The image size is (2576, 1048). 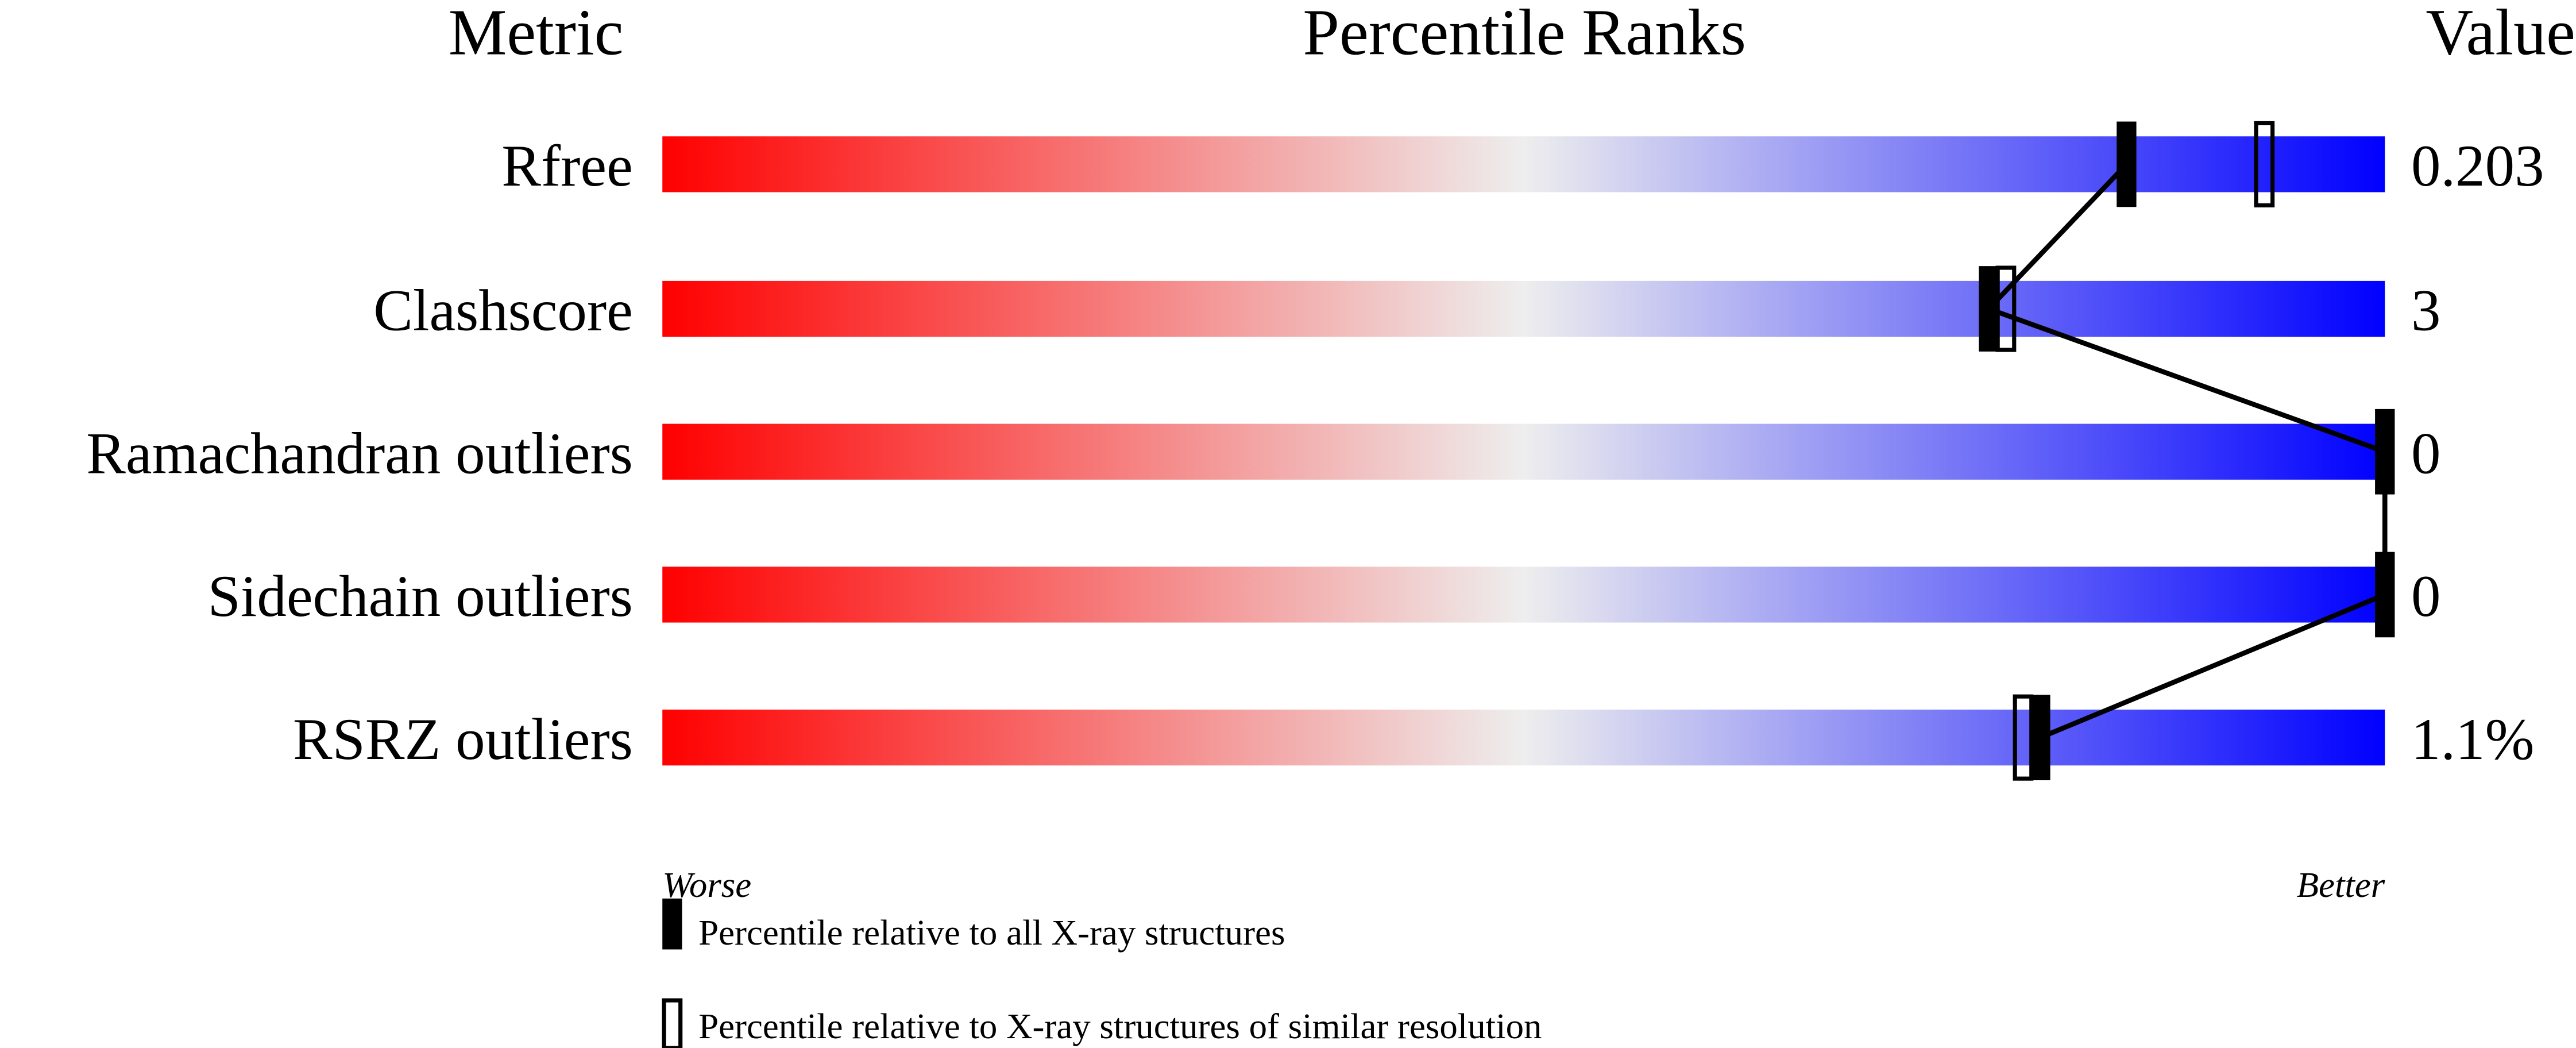 What do you see at coordinates (1524, 34) in the screenshot?
I see `header-percentile-ranks: Percentile Ranks` at bounding box center [1524, 34].